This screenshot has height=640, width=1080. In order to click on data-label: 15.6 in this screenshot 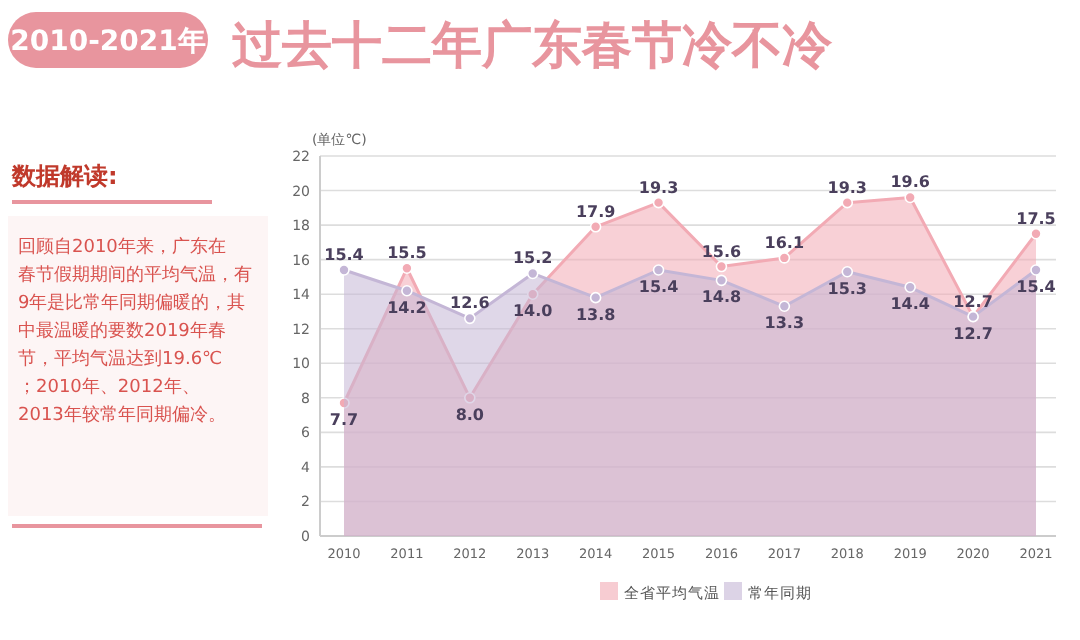, I will do `click(722, 251)`.